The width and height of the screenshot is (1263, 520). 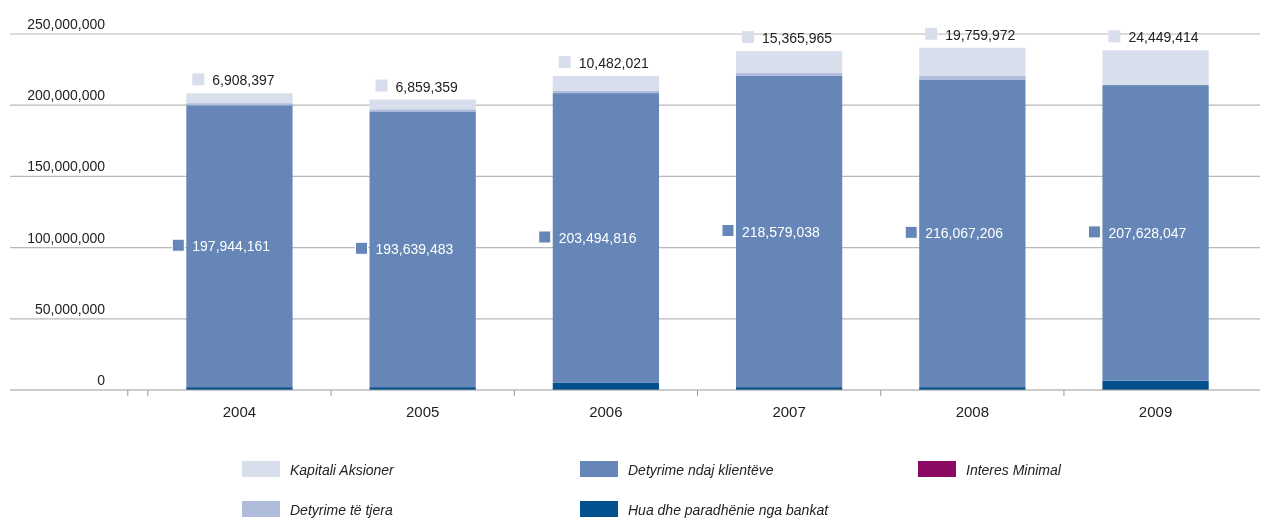 I want to click on x-tick-label: 2009, so click(x=1155, y=411).